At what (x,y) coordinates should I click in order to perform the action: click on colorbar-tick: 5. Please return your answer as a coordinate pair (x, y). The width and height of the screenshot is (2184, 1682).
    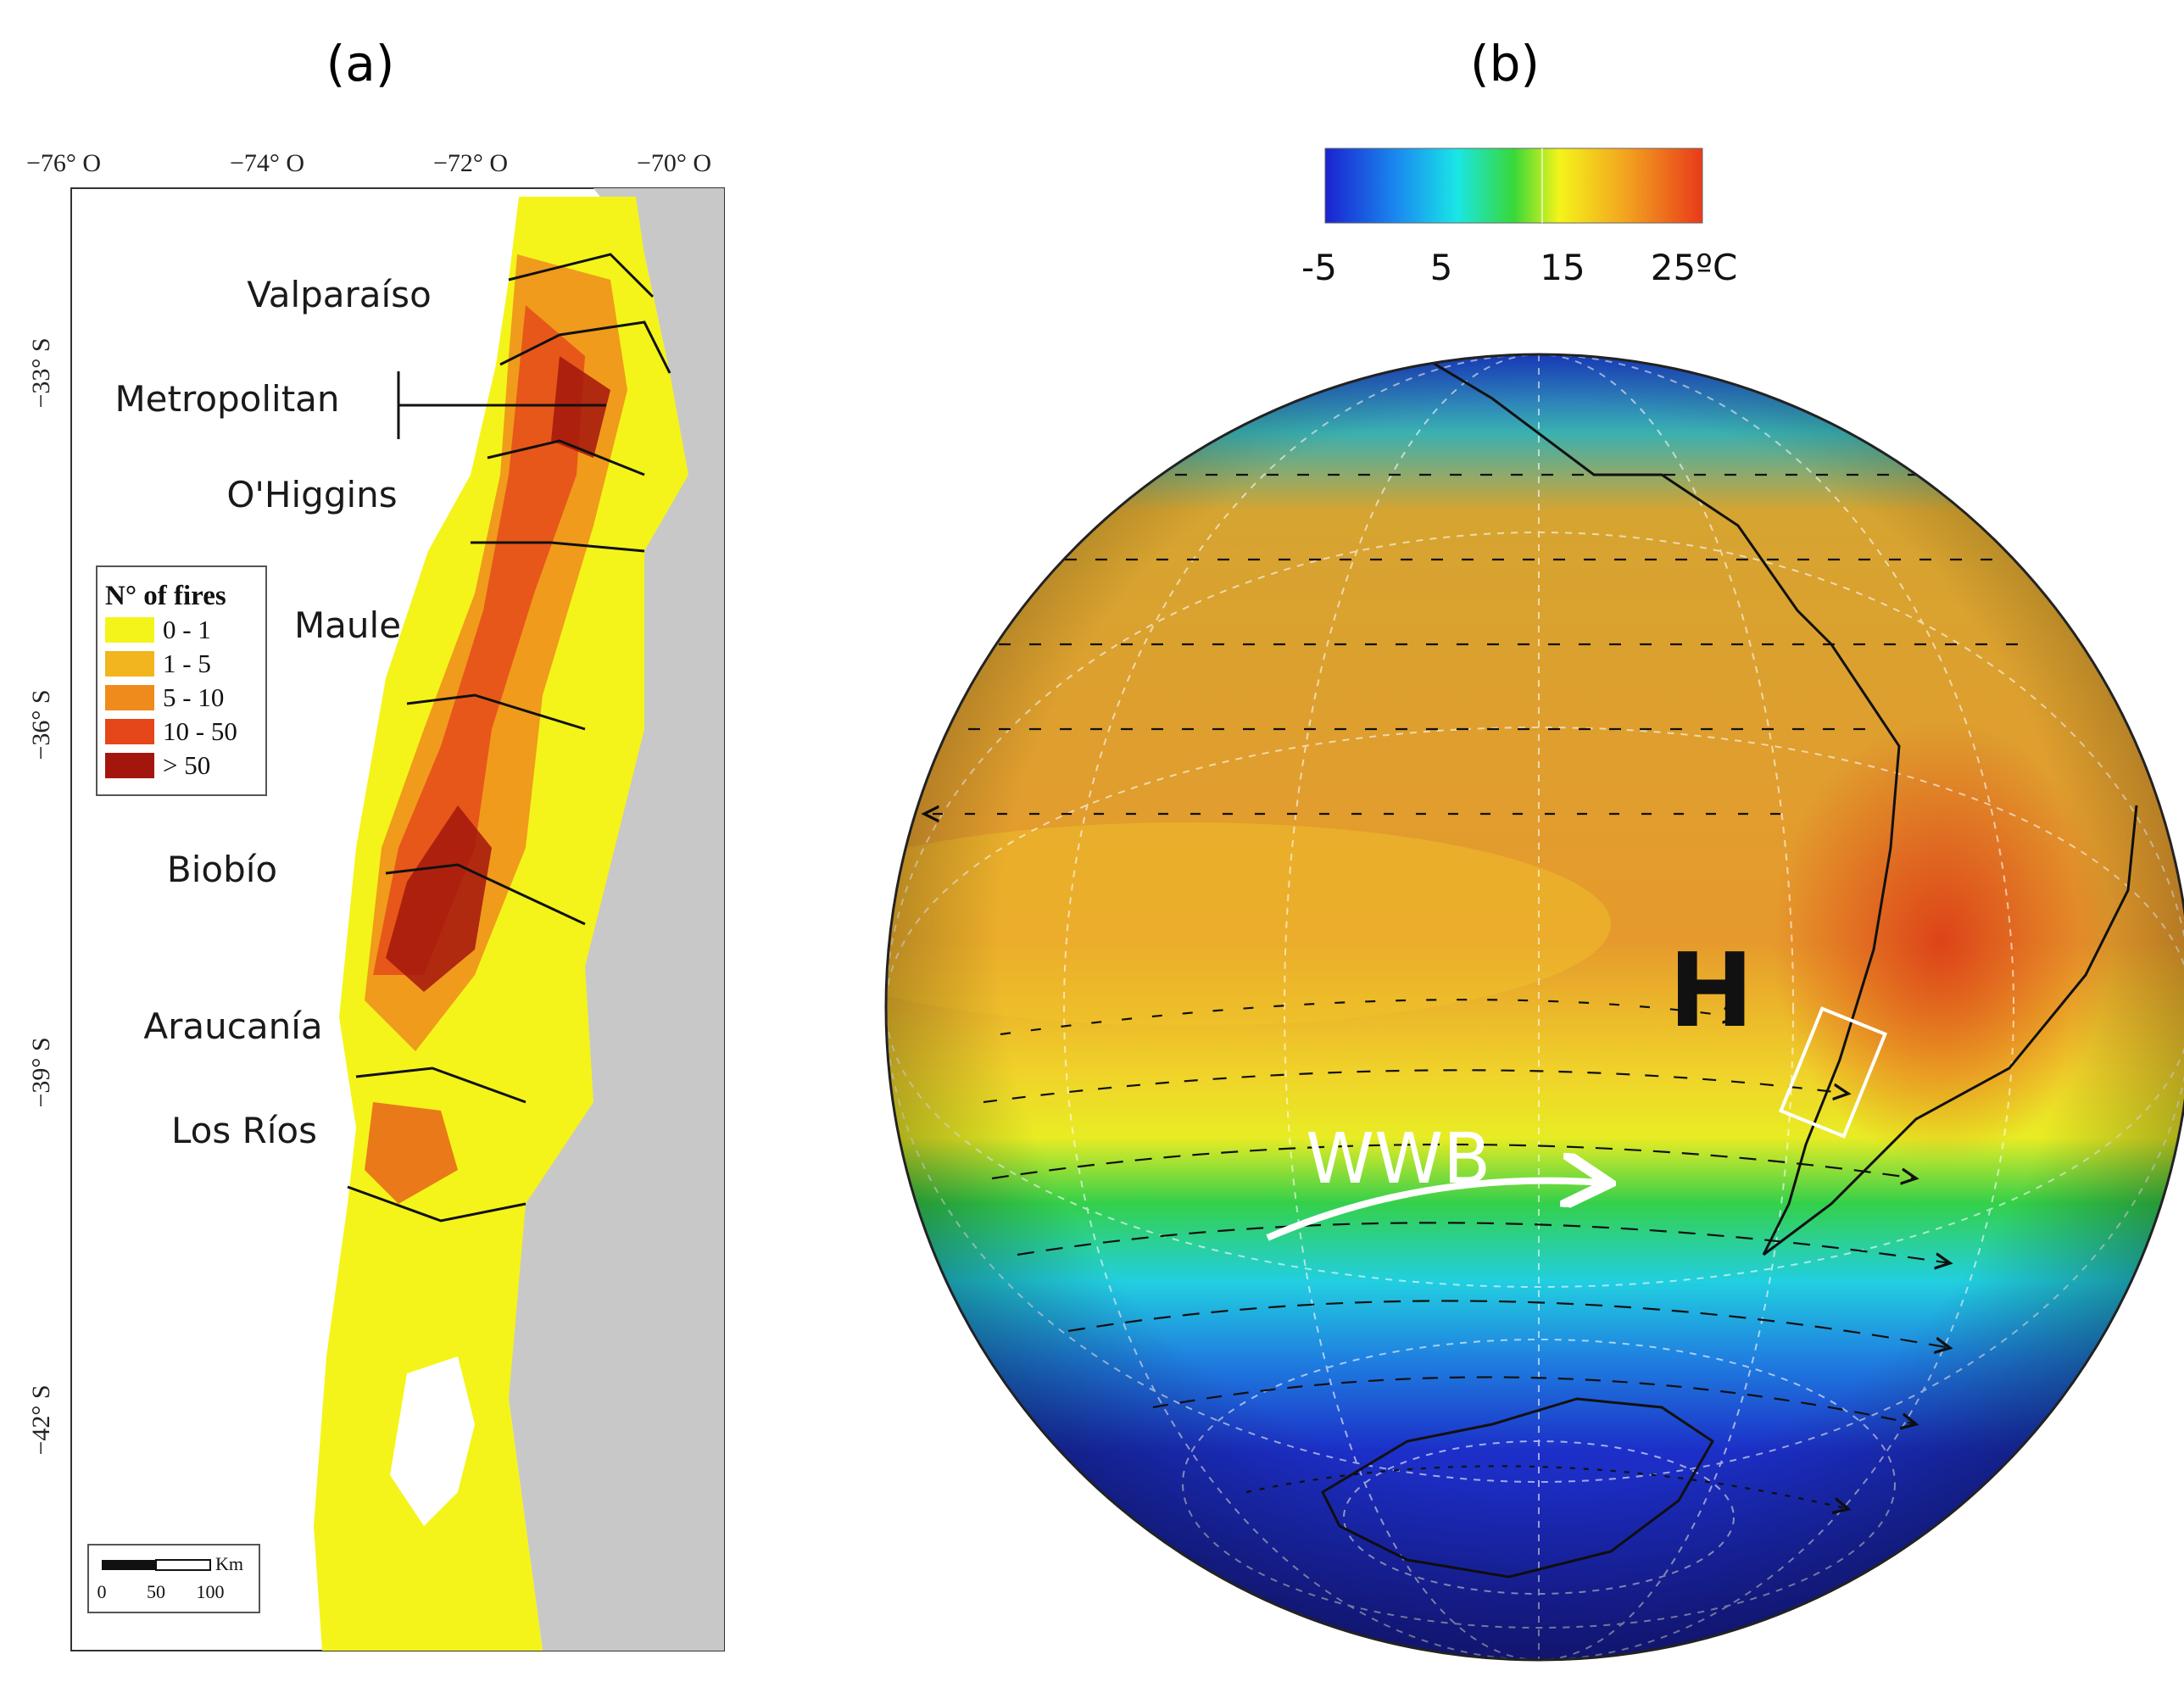
    Looking at the image, I should click on (1441, 267).